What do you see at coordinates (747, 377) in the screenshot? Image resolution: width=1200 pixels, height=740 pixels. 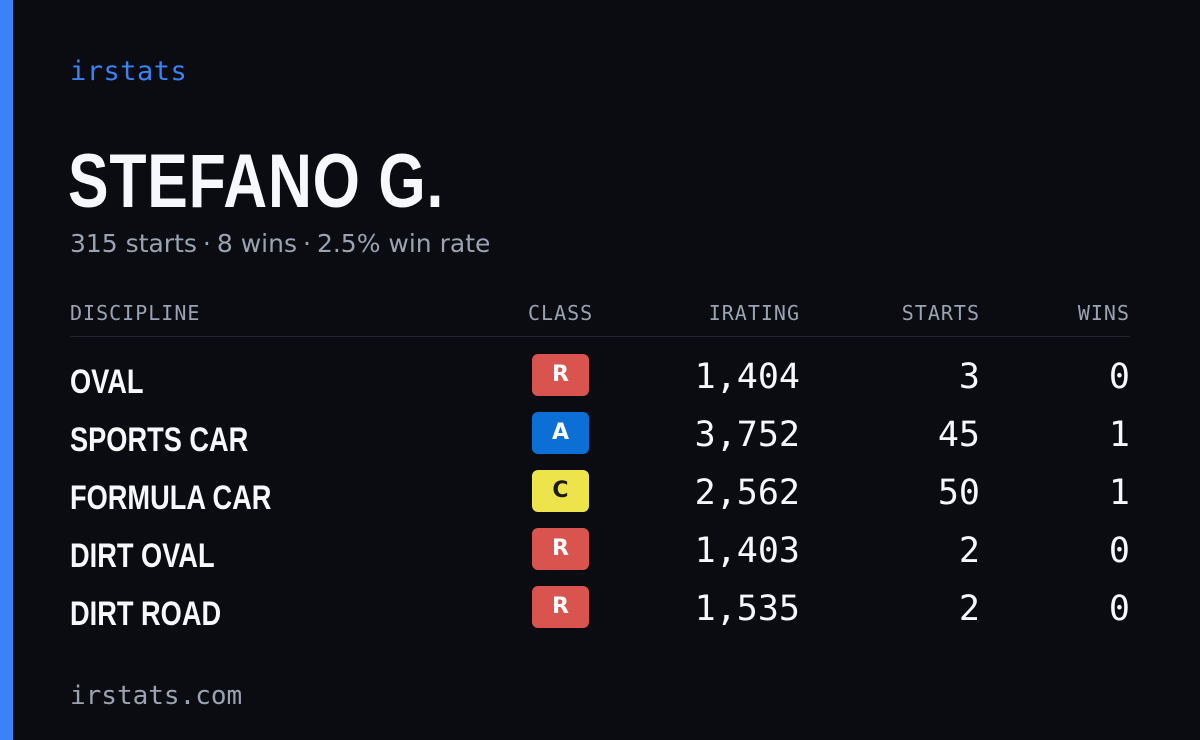 I see `irating-value: 1,404` at bounding box center [747, 377].